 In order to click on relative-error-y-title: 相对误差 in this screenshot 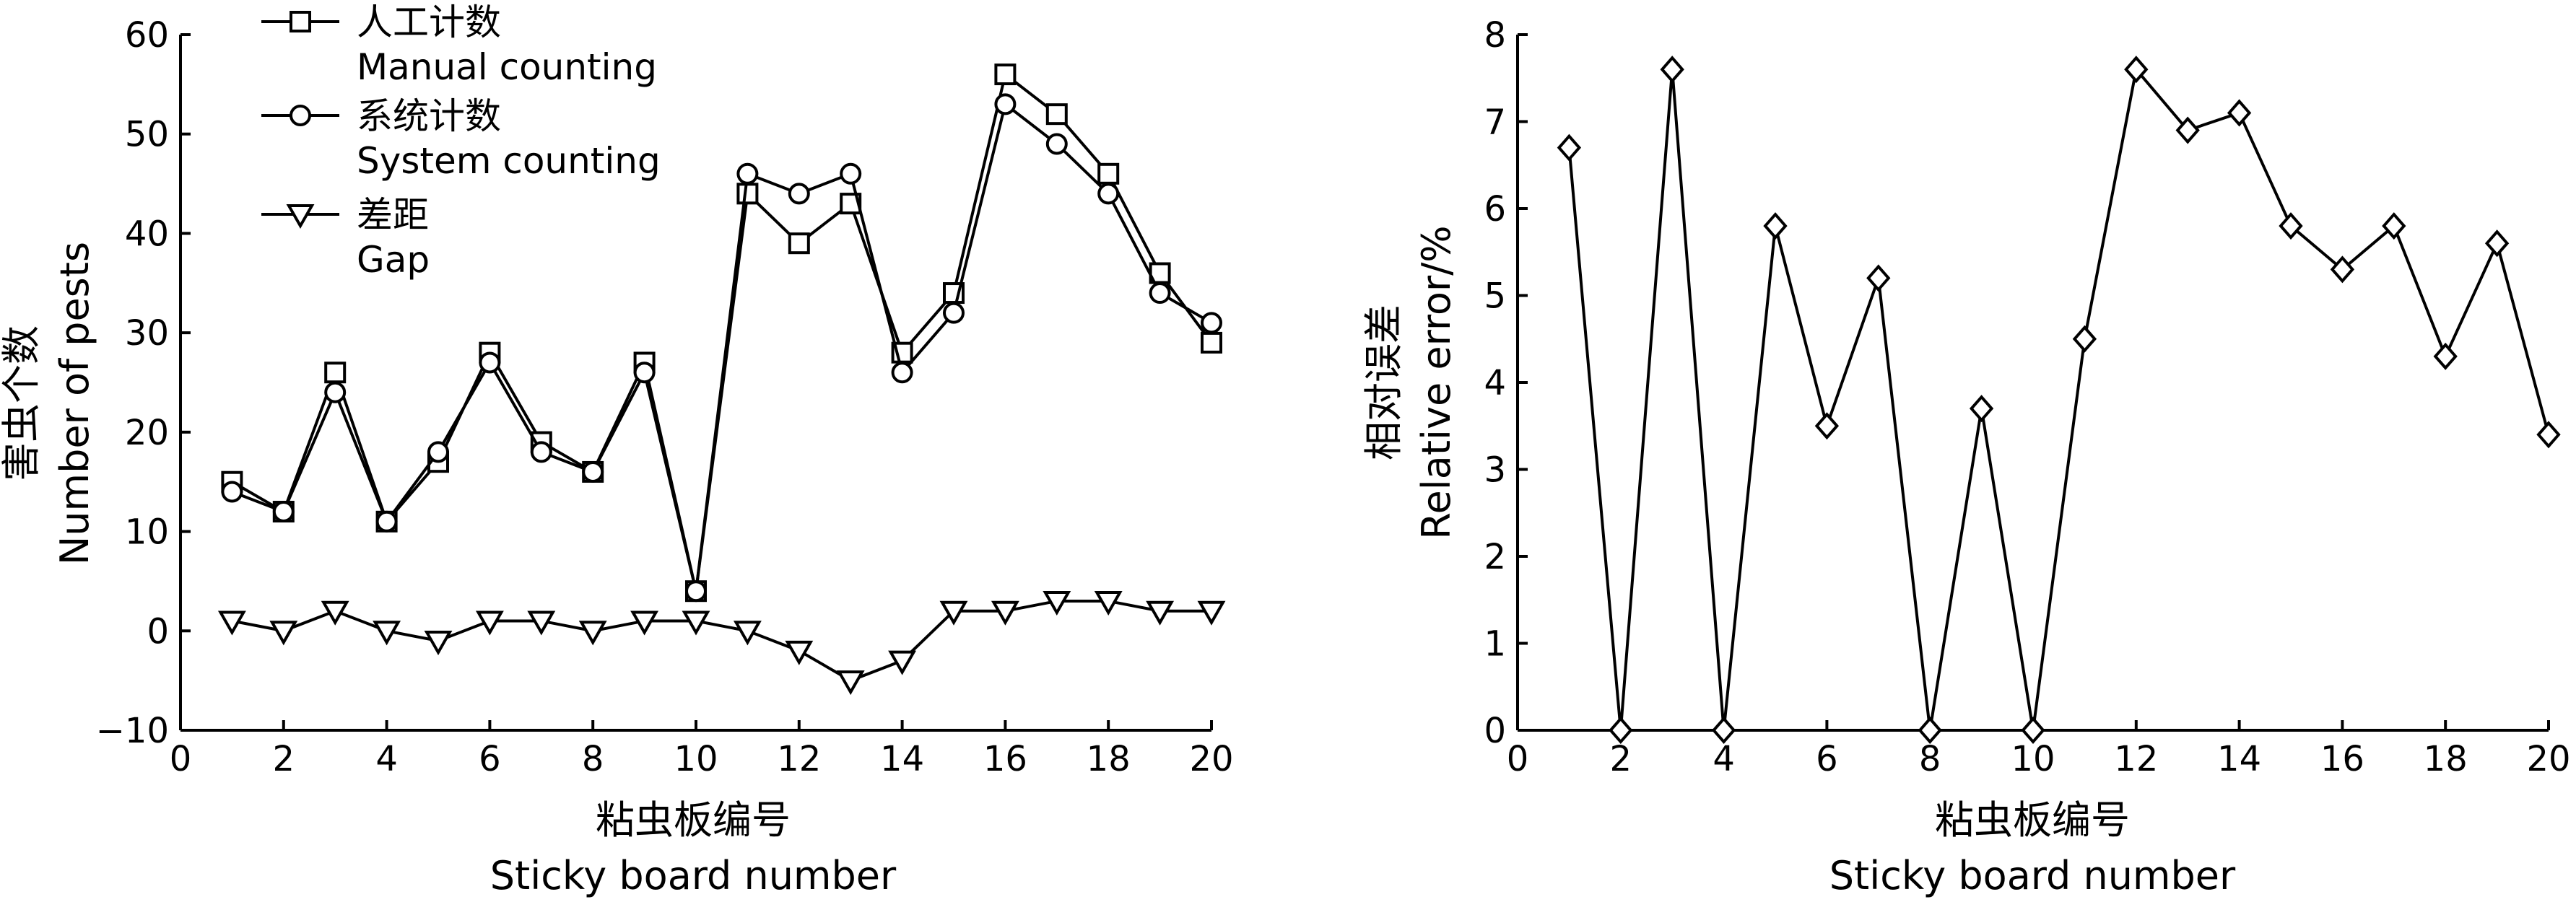, I will do `click(1383, 382)`.